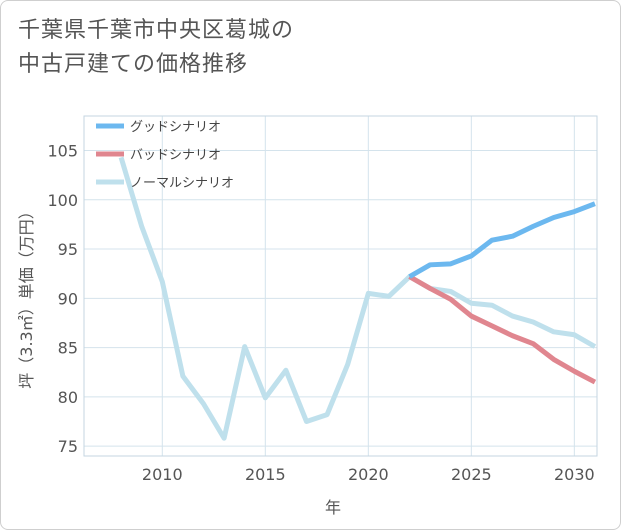 This screenshot has width=621, height=530. What do you see at coordinates (156, 48) in the screenshot?
I see `chart-title: 千葉県千葉市中央区葛城の 中古戸建ての価格推移` at bounding box center [156, 48].